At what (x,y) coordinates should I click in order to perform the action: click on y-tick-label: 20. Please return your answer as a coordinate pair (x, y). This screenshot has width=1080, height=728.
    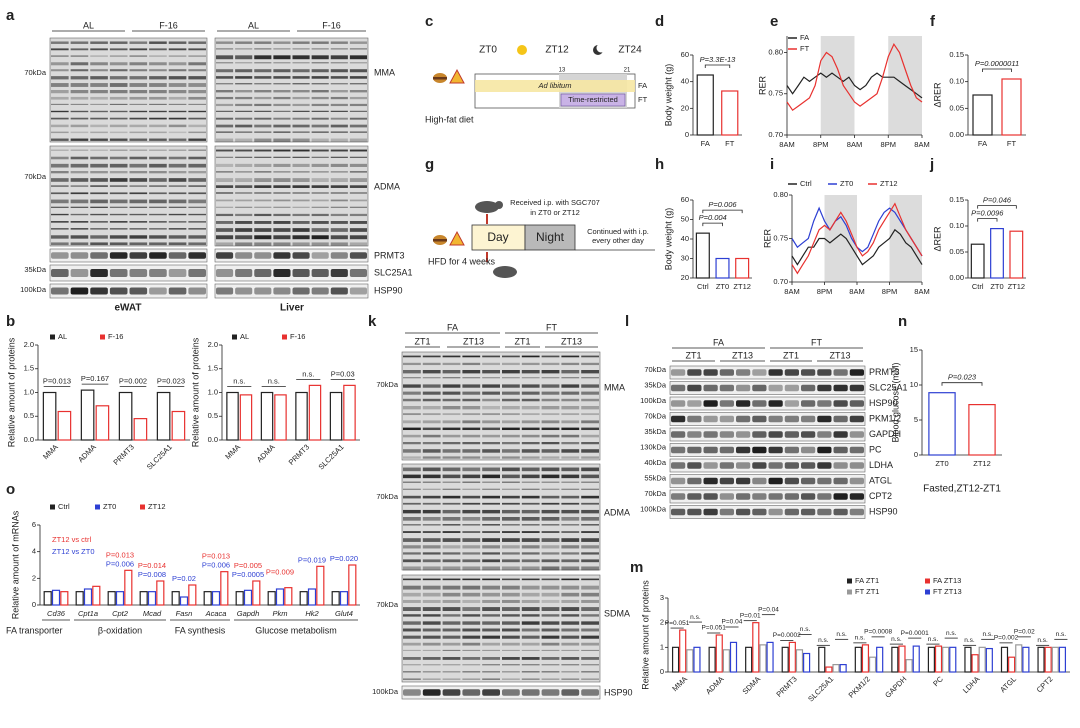
    Looking at the image, I should click on (685, 277).